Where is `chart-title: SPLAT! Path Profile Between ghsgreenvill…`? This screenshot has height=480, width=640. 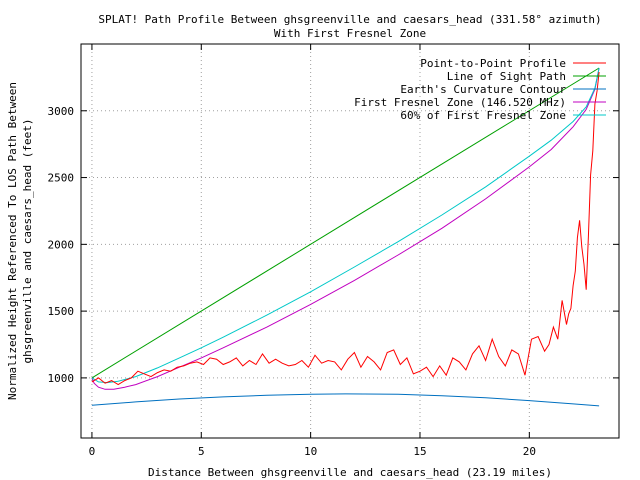 chart-title: SPLAT! Path Profile Between ghsgreenvill… is located at coordinates (349, 19).